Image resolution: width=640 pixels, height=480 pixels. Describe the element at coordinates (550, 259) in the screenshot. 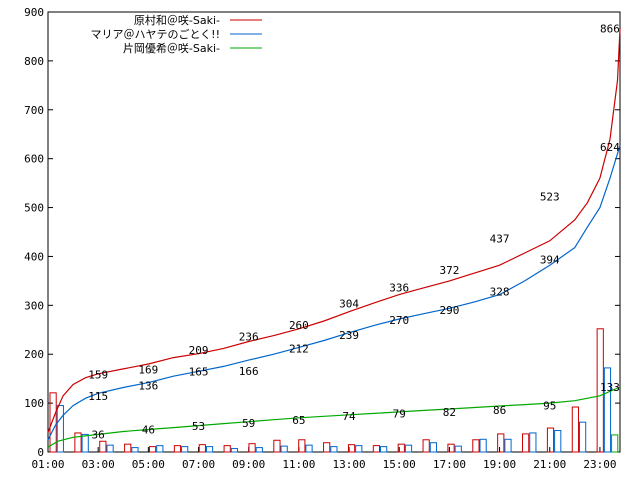

I see `data-label: 394` at that location.